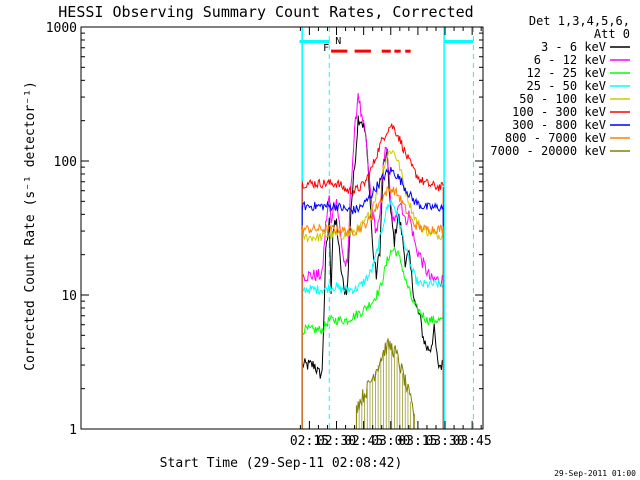 The image size is (640, 480). Describe the element at coordinates (579, 21) in the screenshot. I see `legend-header-line-1: Det 1,3,4,5,6,` at that location.